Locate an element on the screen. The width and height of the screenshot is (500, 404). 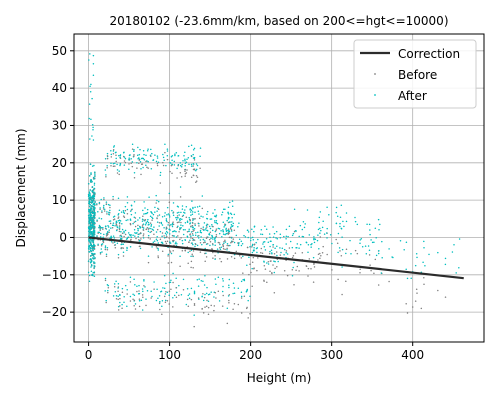
y-tick-label: −10 is located at coordinates (54, 275).